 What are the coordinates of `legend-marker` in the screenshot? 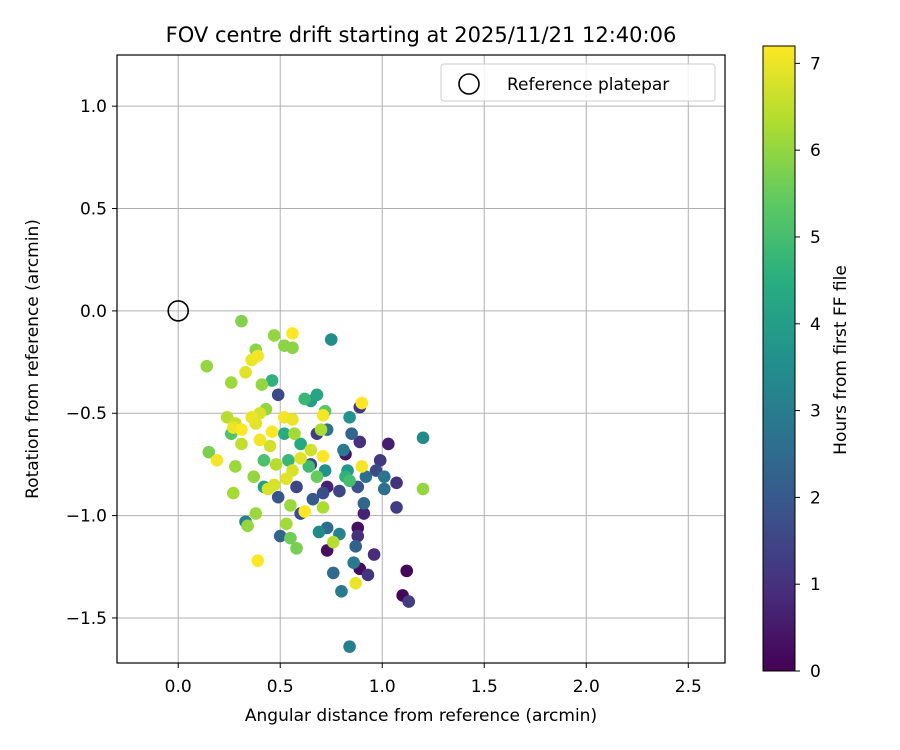 It's located at (469, 84).